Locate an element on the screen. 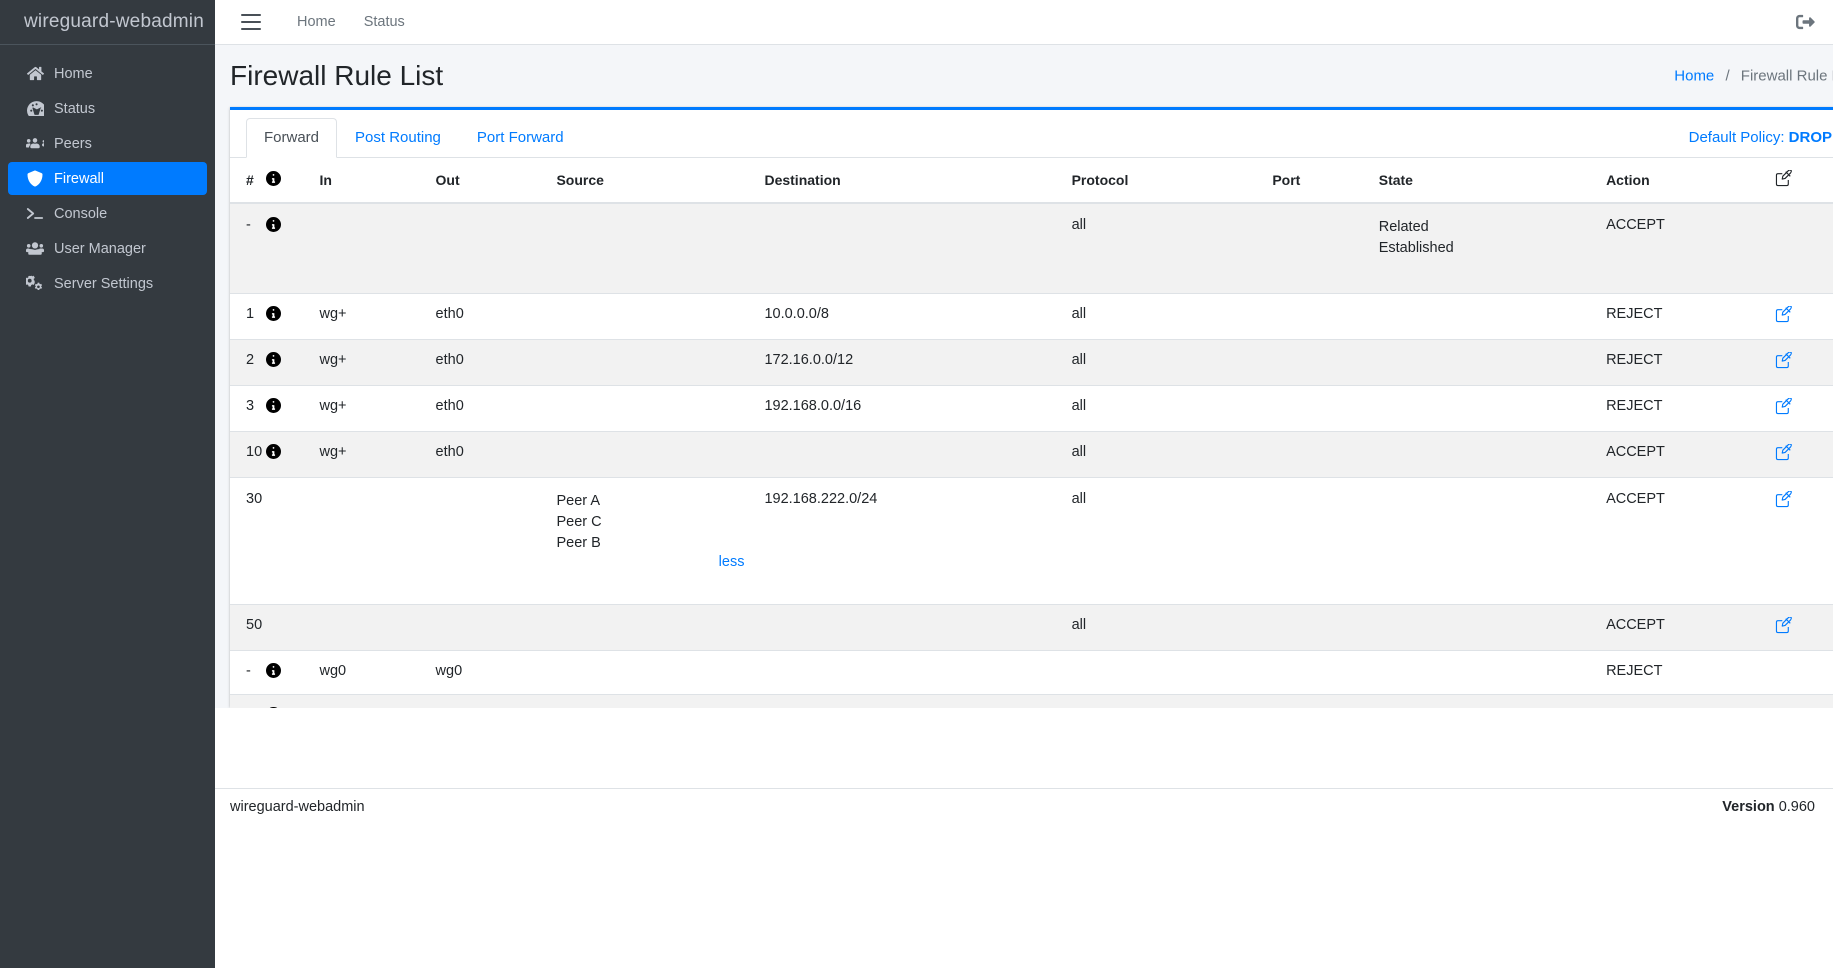 This screenshot has width=1833, height=968. column-header-state: State is located at coordinates (1492, 181).